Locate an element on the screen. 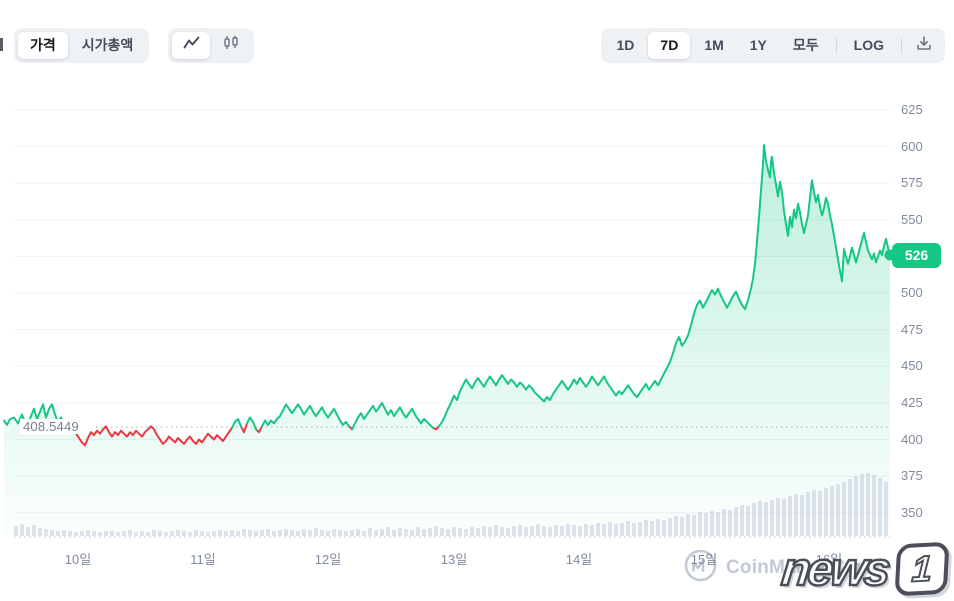 This screenshot has width=954, height=601. line-chart-icon is located at coordinates (191, 45).